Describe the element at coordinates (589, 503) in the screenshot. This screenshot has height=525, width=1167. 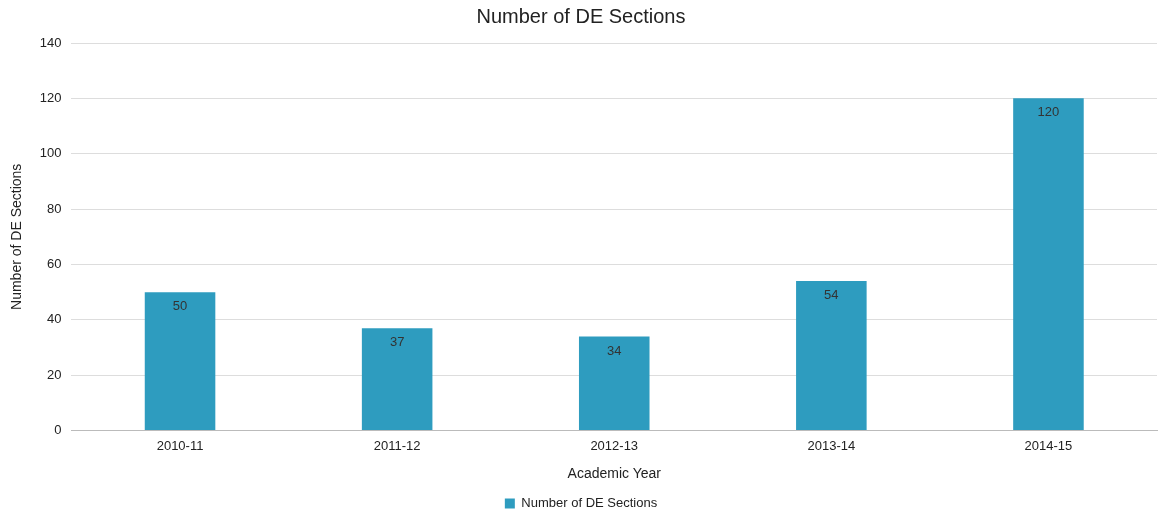
I see `legend-label: Number of DE Sections` at that location.